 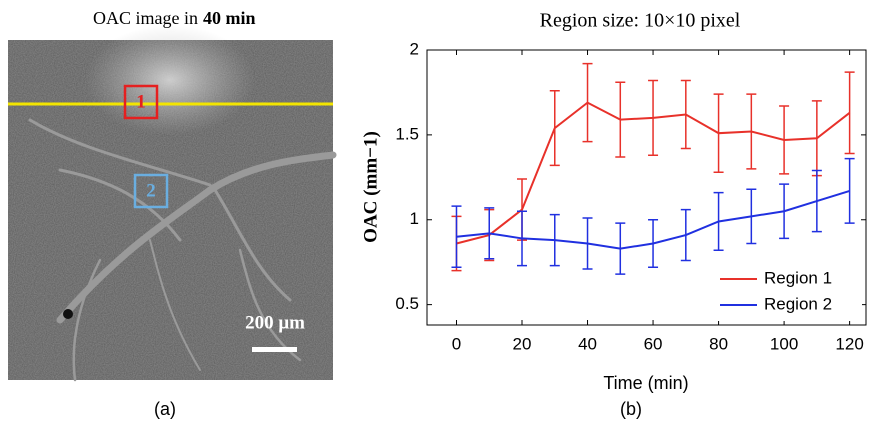 What do you see at coordinates (456, 343) in the screenshot?
I see `x-tick-label: 0` at bounding box center [456, 343].